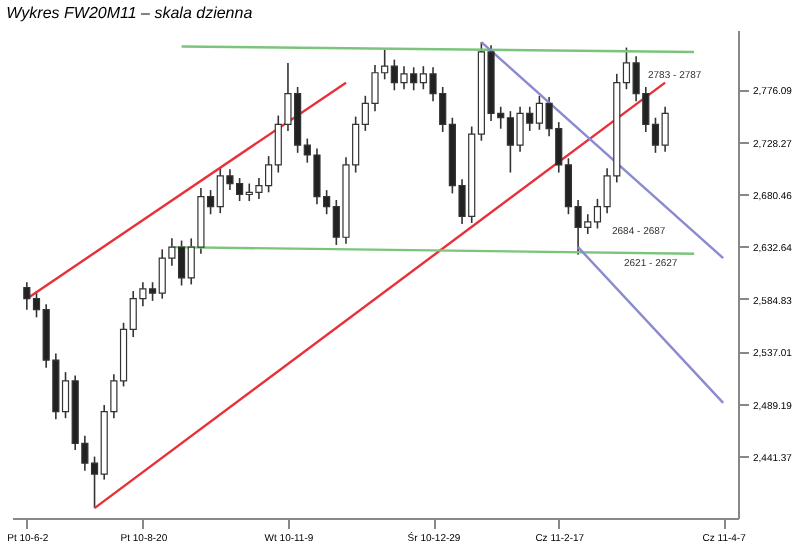  I want to click on chart-title: Wykres FW20M11 – skala dzienna, so click(130, 13).